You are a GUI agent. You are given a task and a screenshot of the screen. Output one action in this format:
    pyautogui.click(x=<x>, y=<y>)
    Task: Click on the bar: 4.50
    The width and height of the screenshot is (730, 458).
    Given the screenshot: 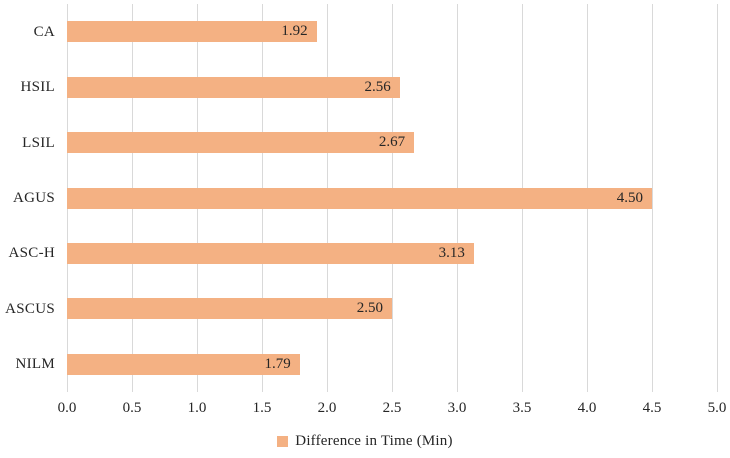 What is the action you would take?
    pyautogui.click(x=359, y=198)
    